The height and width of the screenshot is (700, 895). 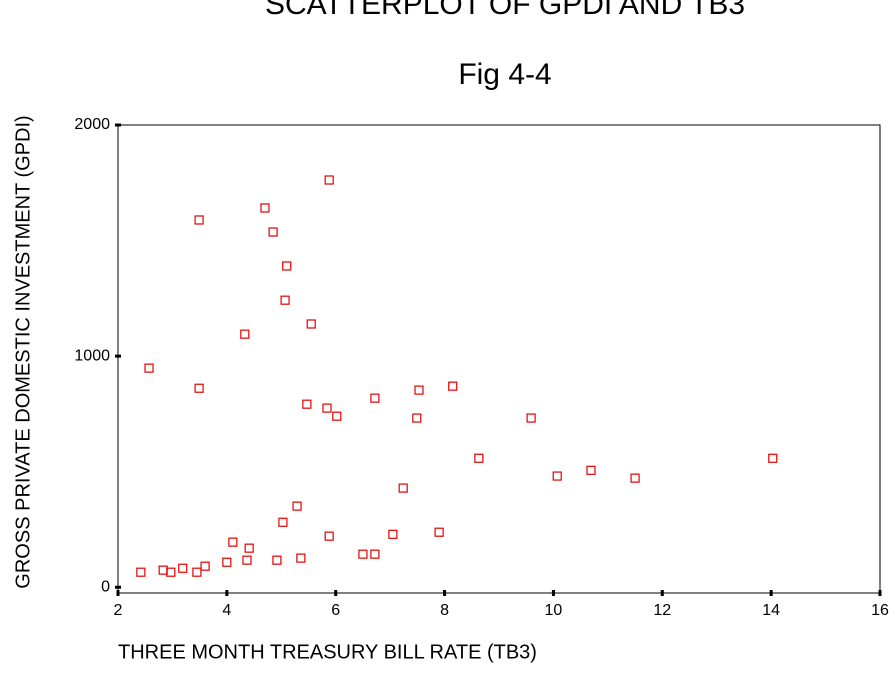 What do you see at coordinates (771, 610) in the screenshot?
I see `x-tick-label: 14` at bounding box center [771, 610].